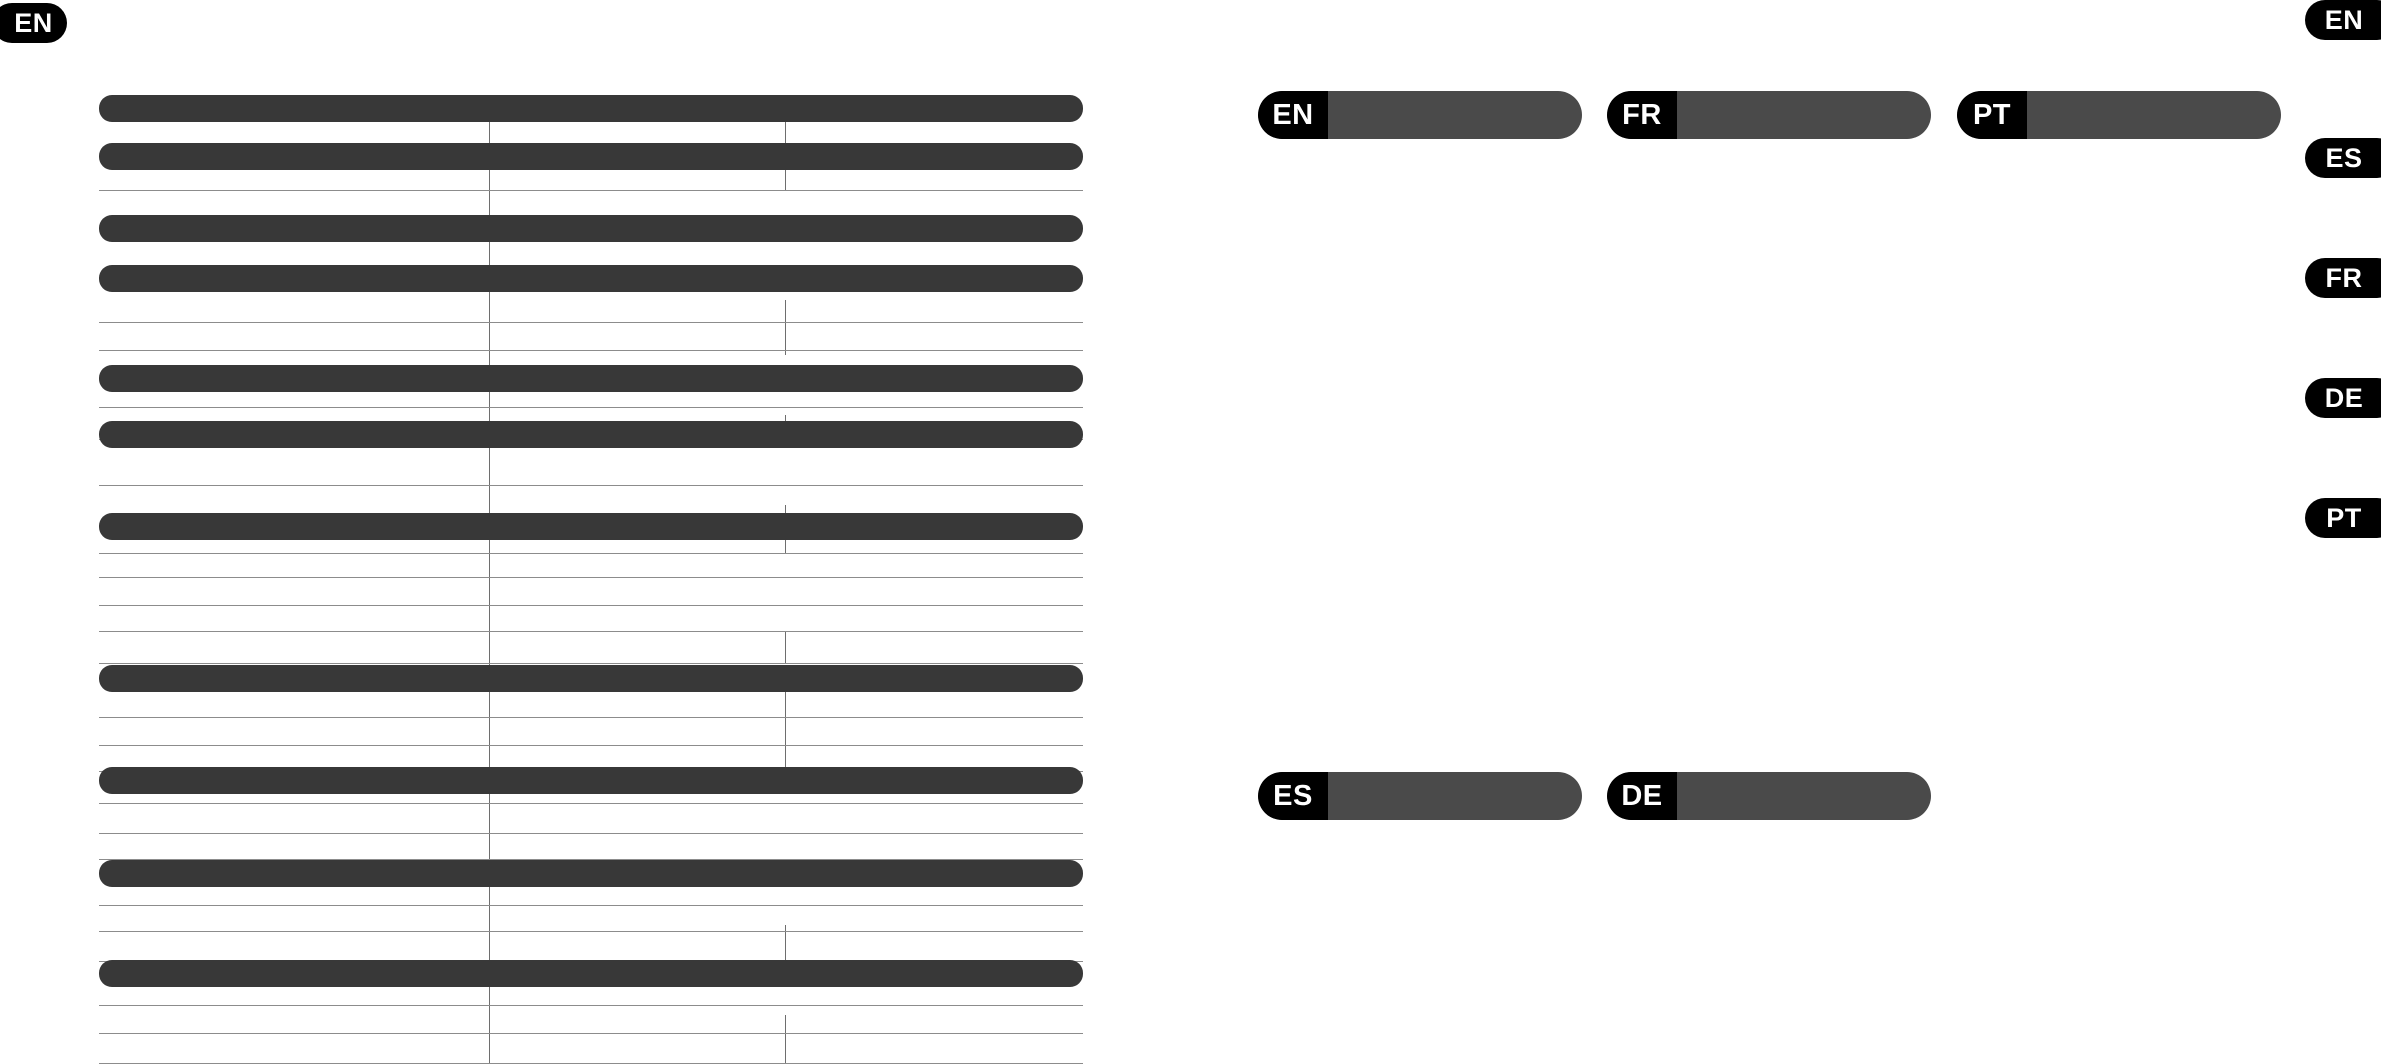 The height and width of the screenshot is (1064, 2381). I want to click on edge-badge-right-fr: FR, so click(2343, 278).